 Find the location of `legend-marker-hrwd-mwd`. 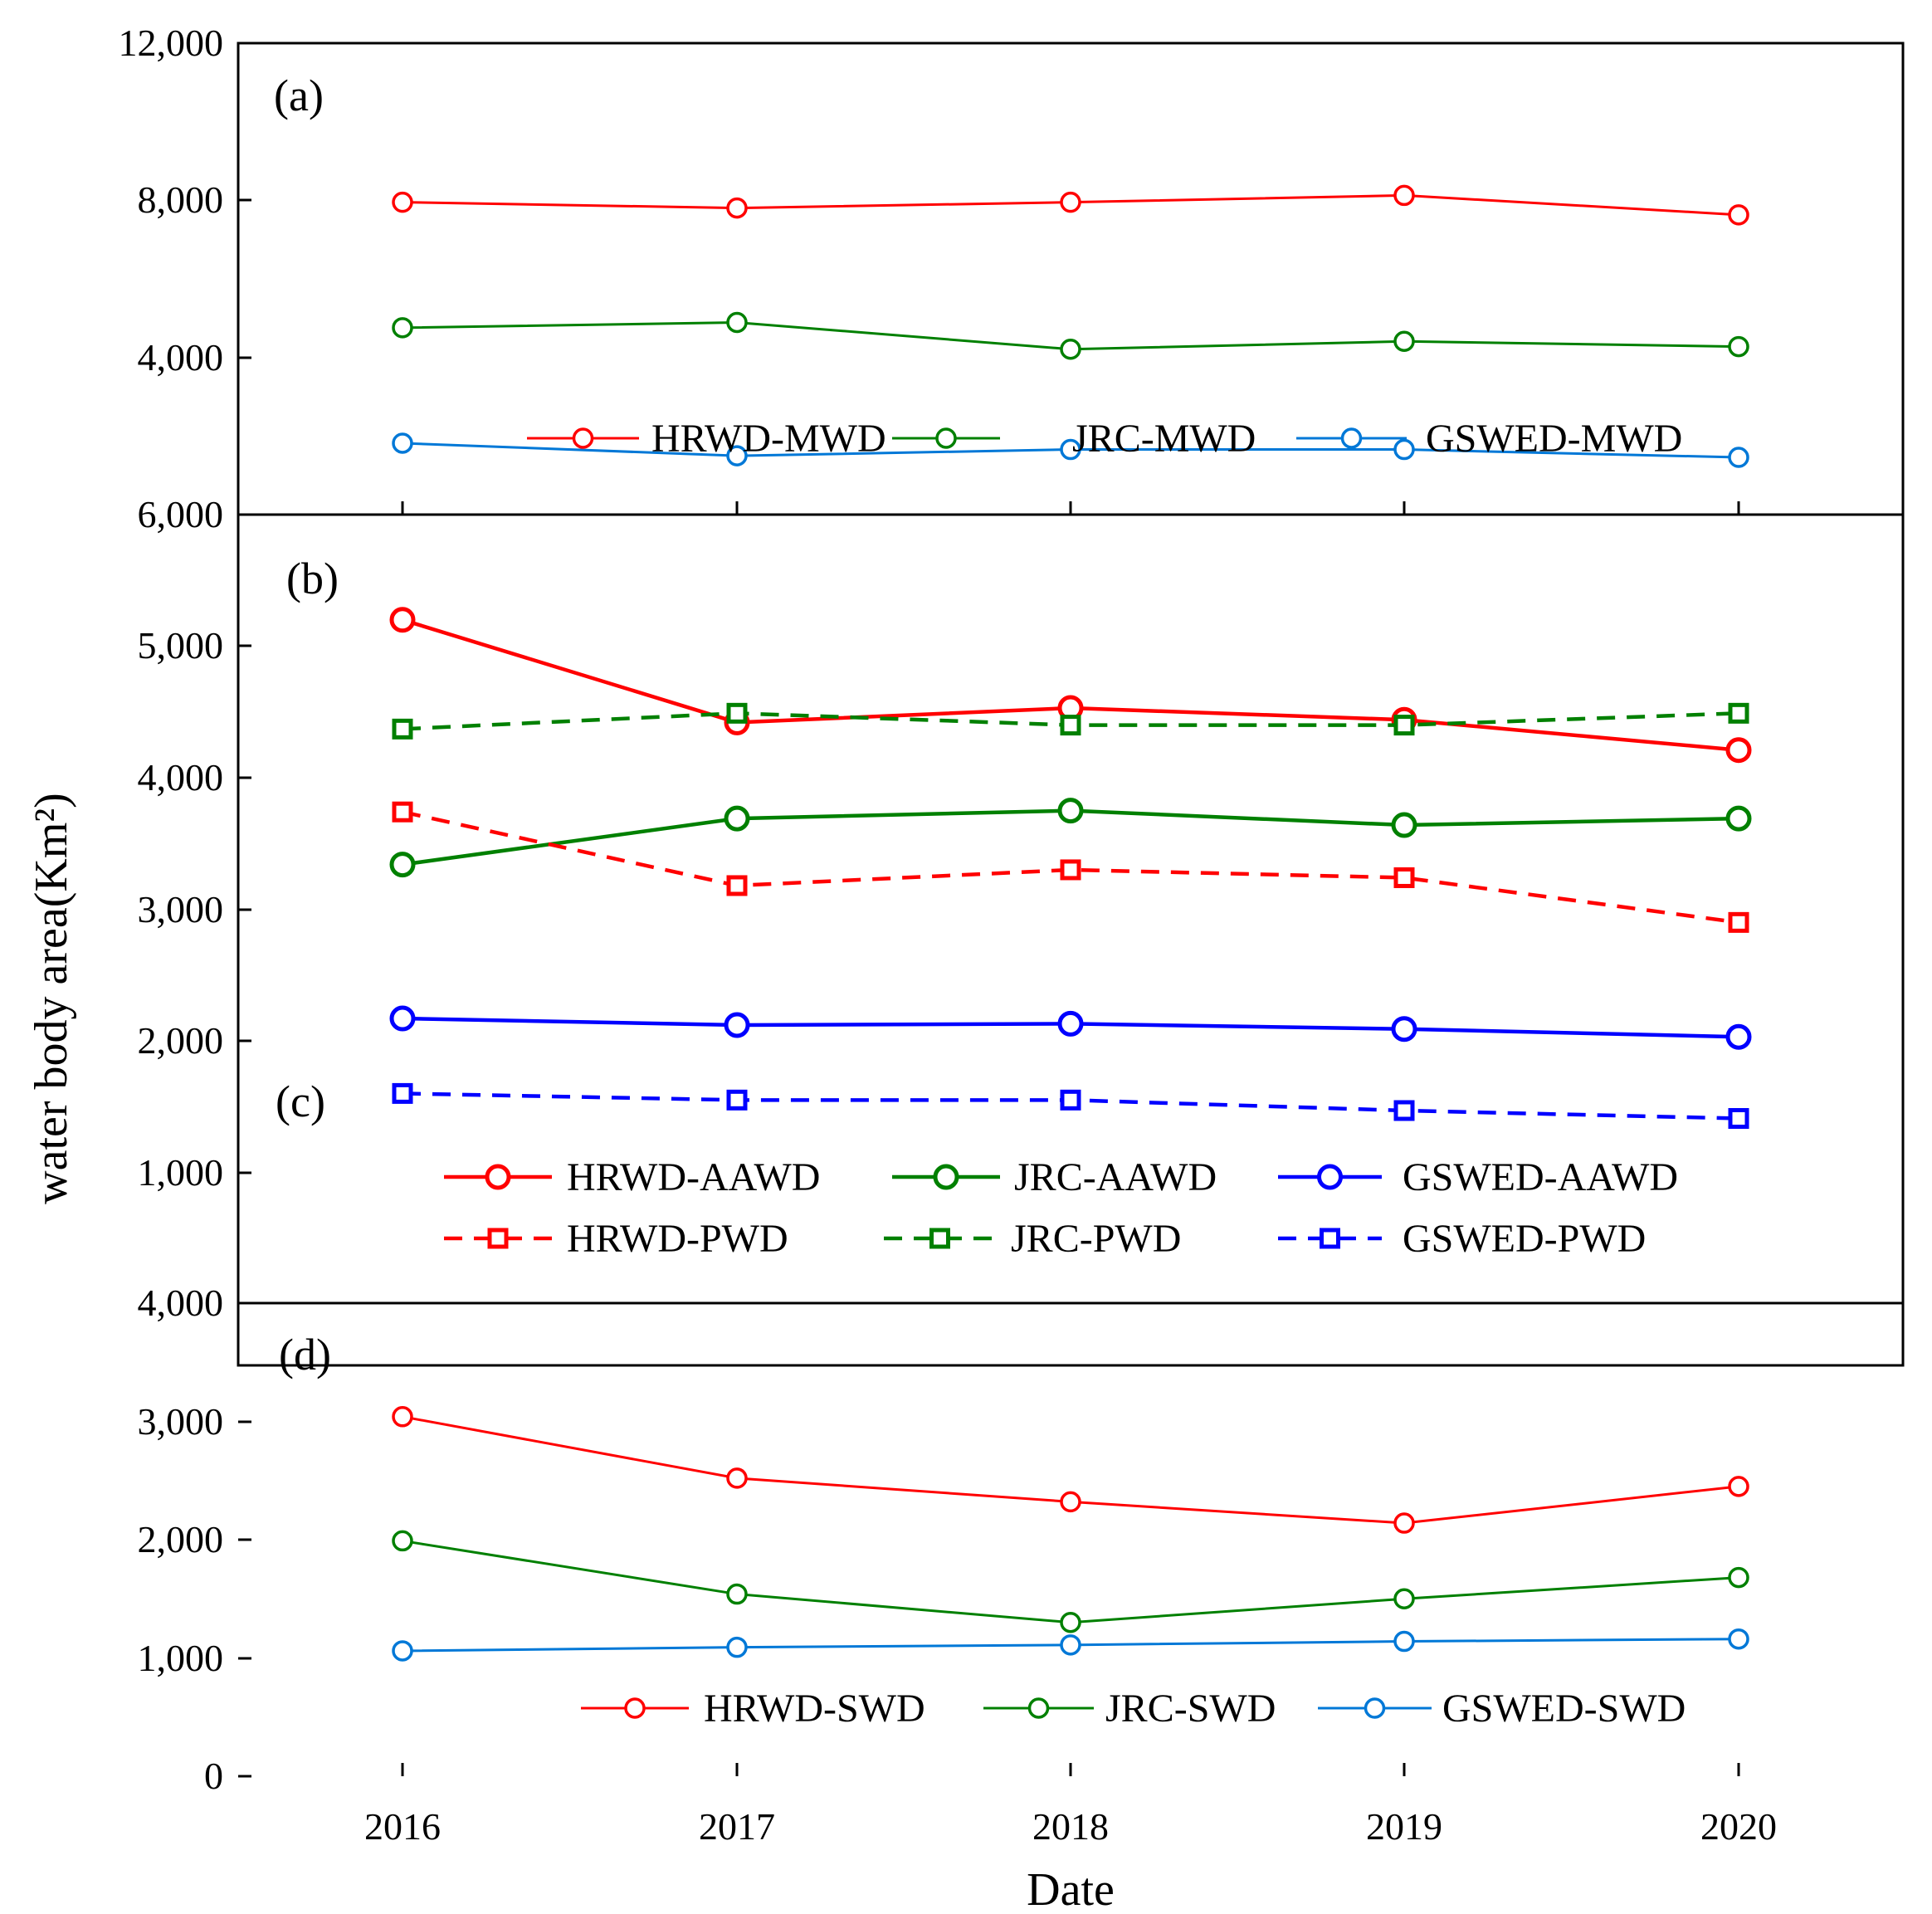

legend-marker-hrwd-mwd is located at coordinates (583, 438).